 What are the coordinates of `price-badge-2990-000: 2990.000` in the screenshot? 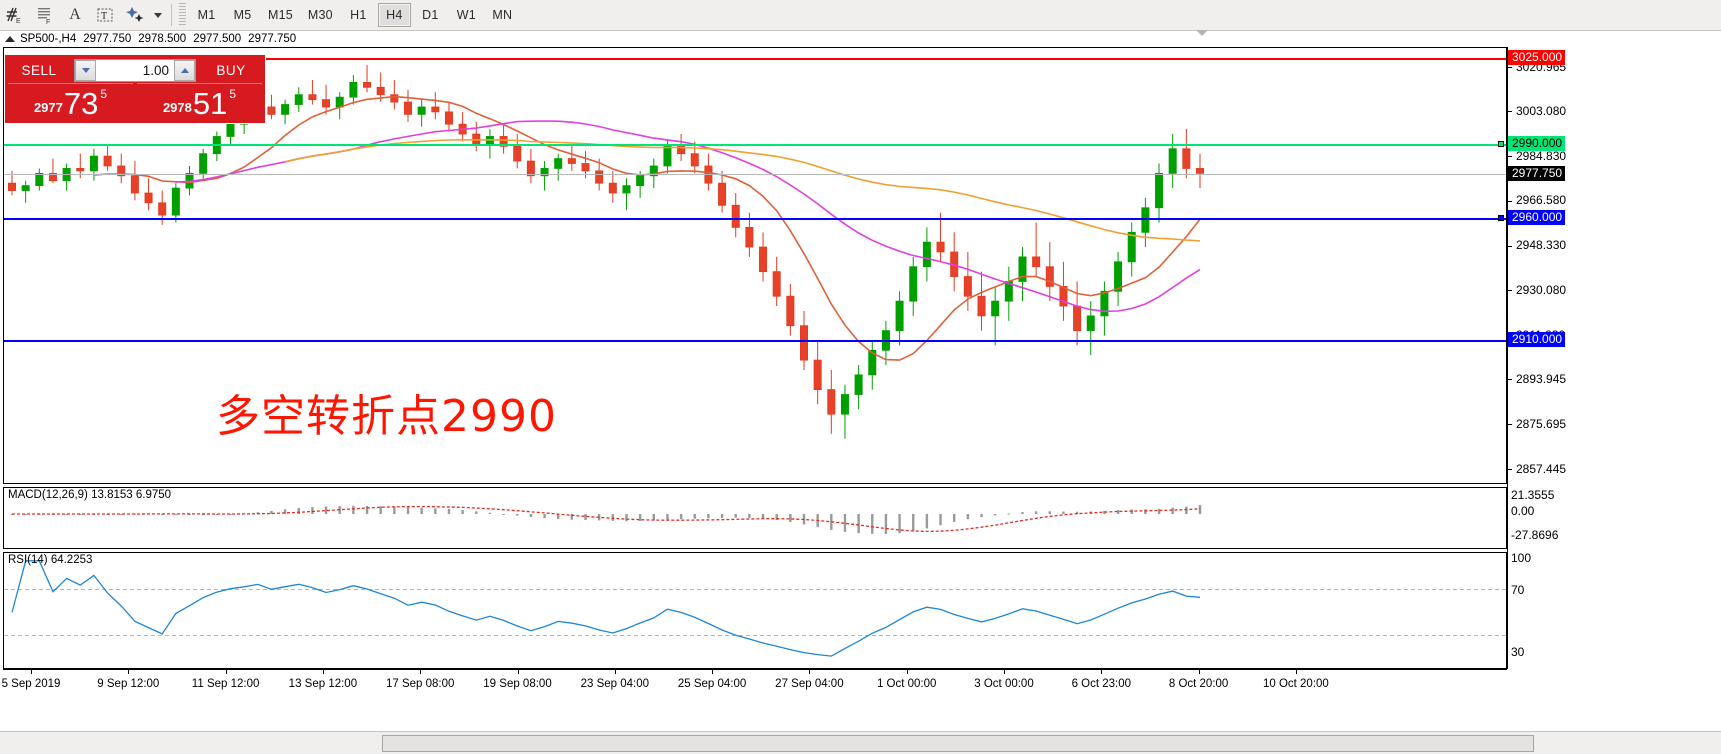 It's located at (1537, 143).